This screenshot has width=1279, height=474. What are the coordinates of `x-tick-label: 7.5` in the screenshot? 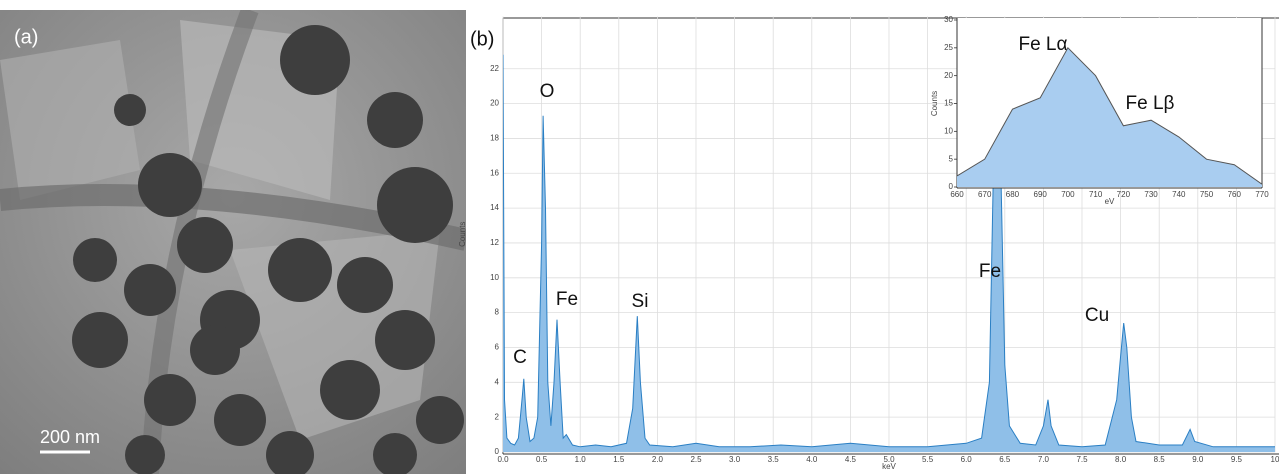 It's located at (1082, 459).